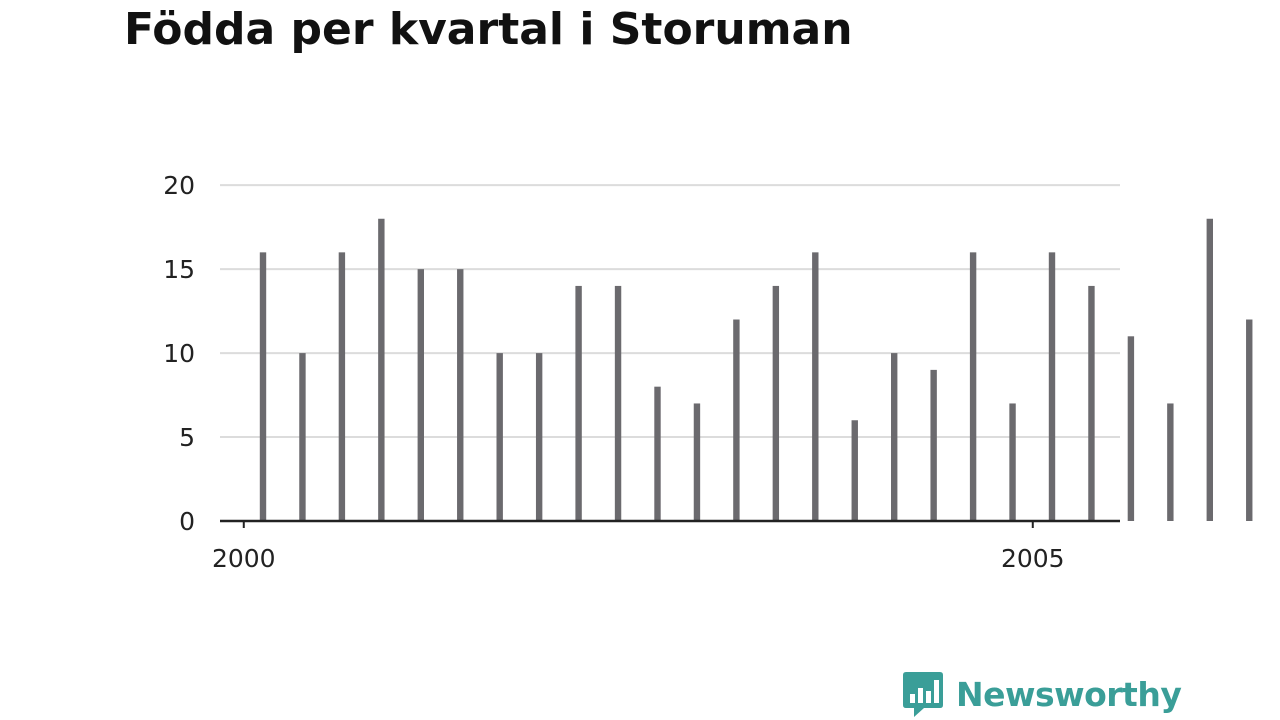  I want to click on y-tick-label: 15, so click(179, 269).